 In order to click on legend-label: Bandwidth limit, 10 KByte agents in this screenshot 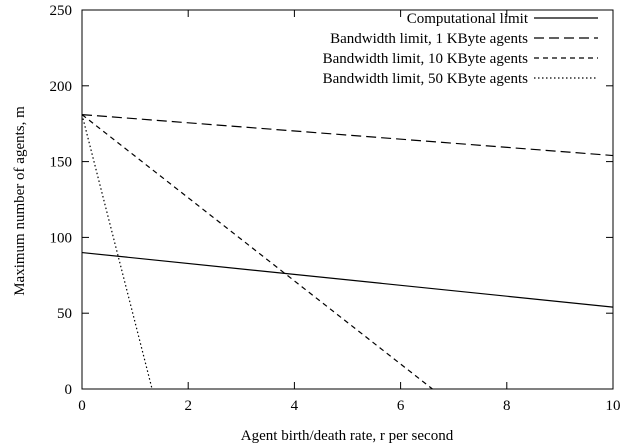, I will do `click(426, 59)`.